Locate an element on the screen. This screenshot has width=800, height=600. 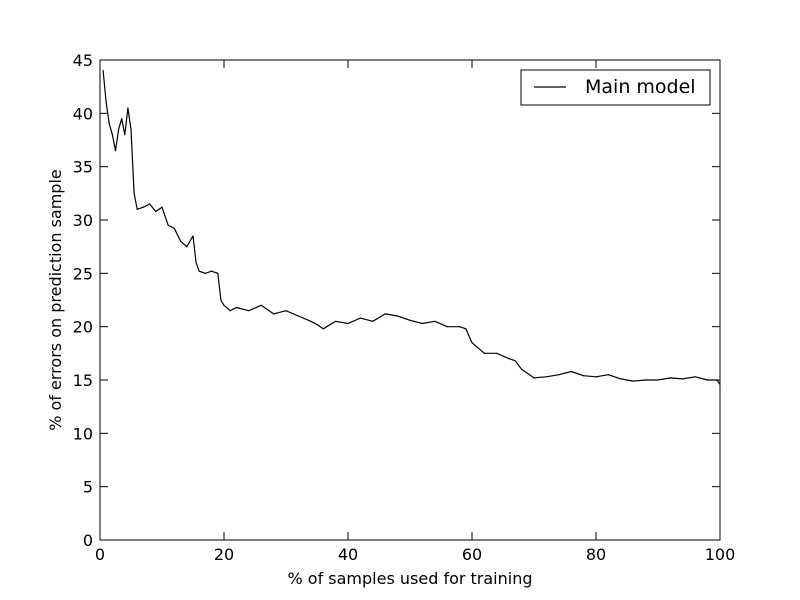
y-tick-label: 0 is located at coordinates (88, 540).